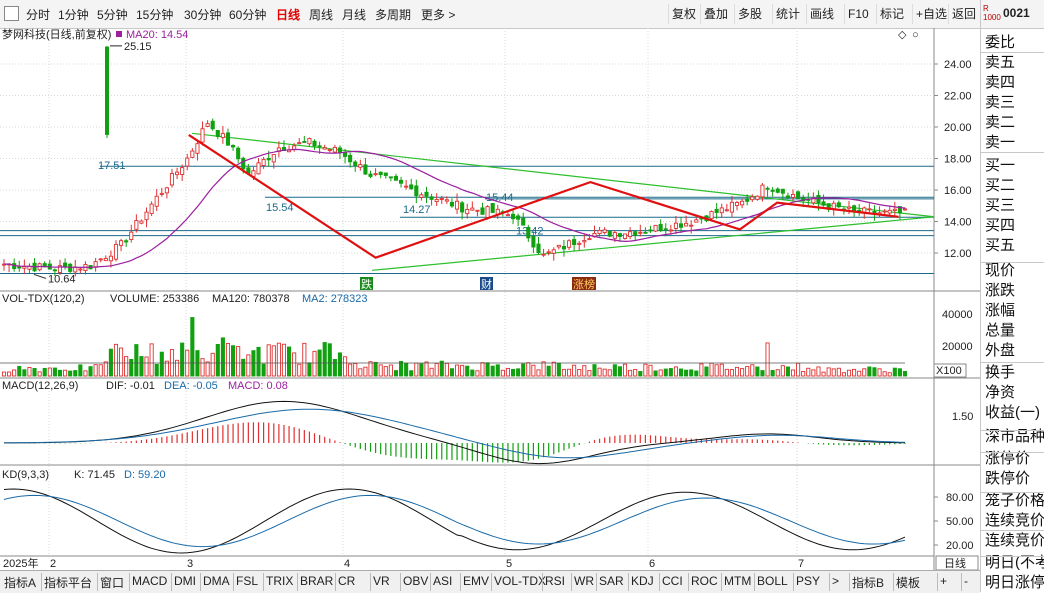 The image size is (1044, 593). What do you see at coordinates (438, 15) in the screenshot?
I see `timeframe-tab-10: 更多 >` at bounding box center [438, 15].